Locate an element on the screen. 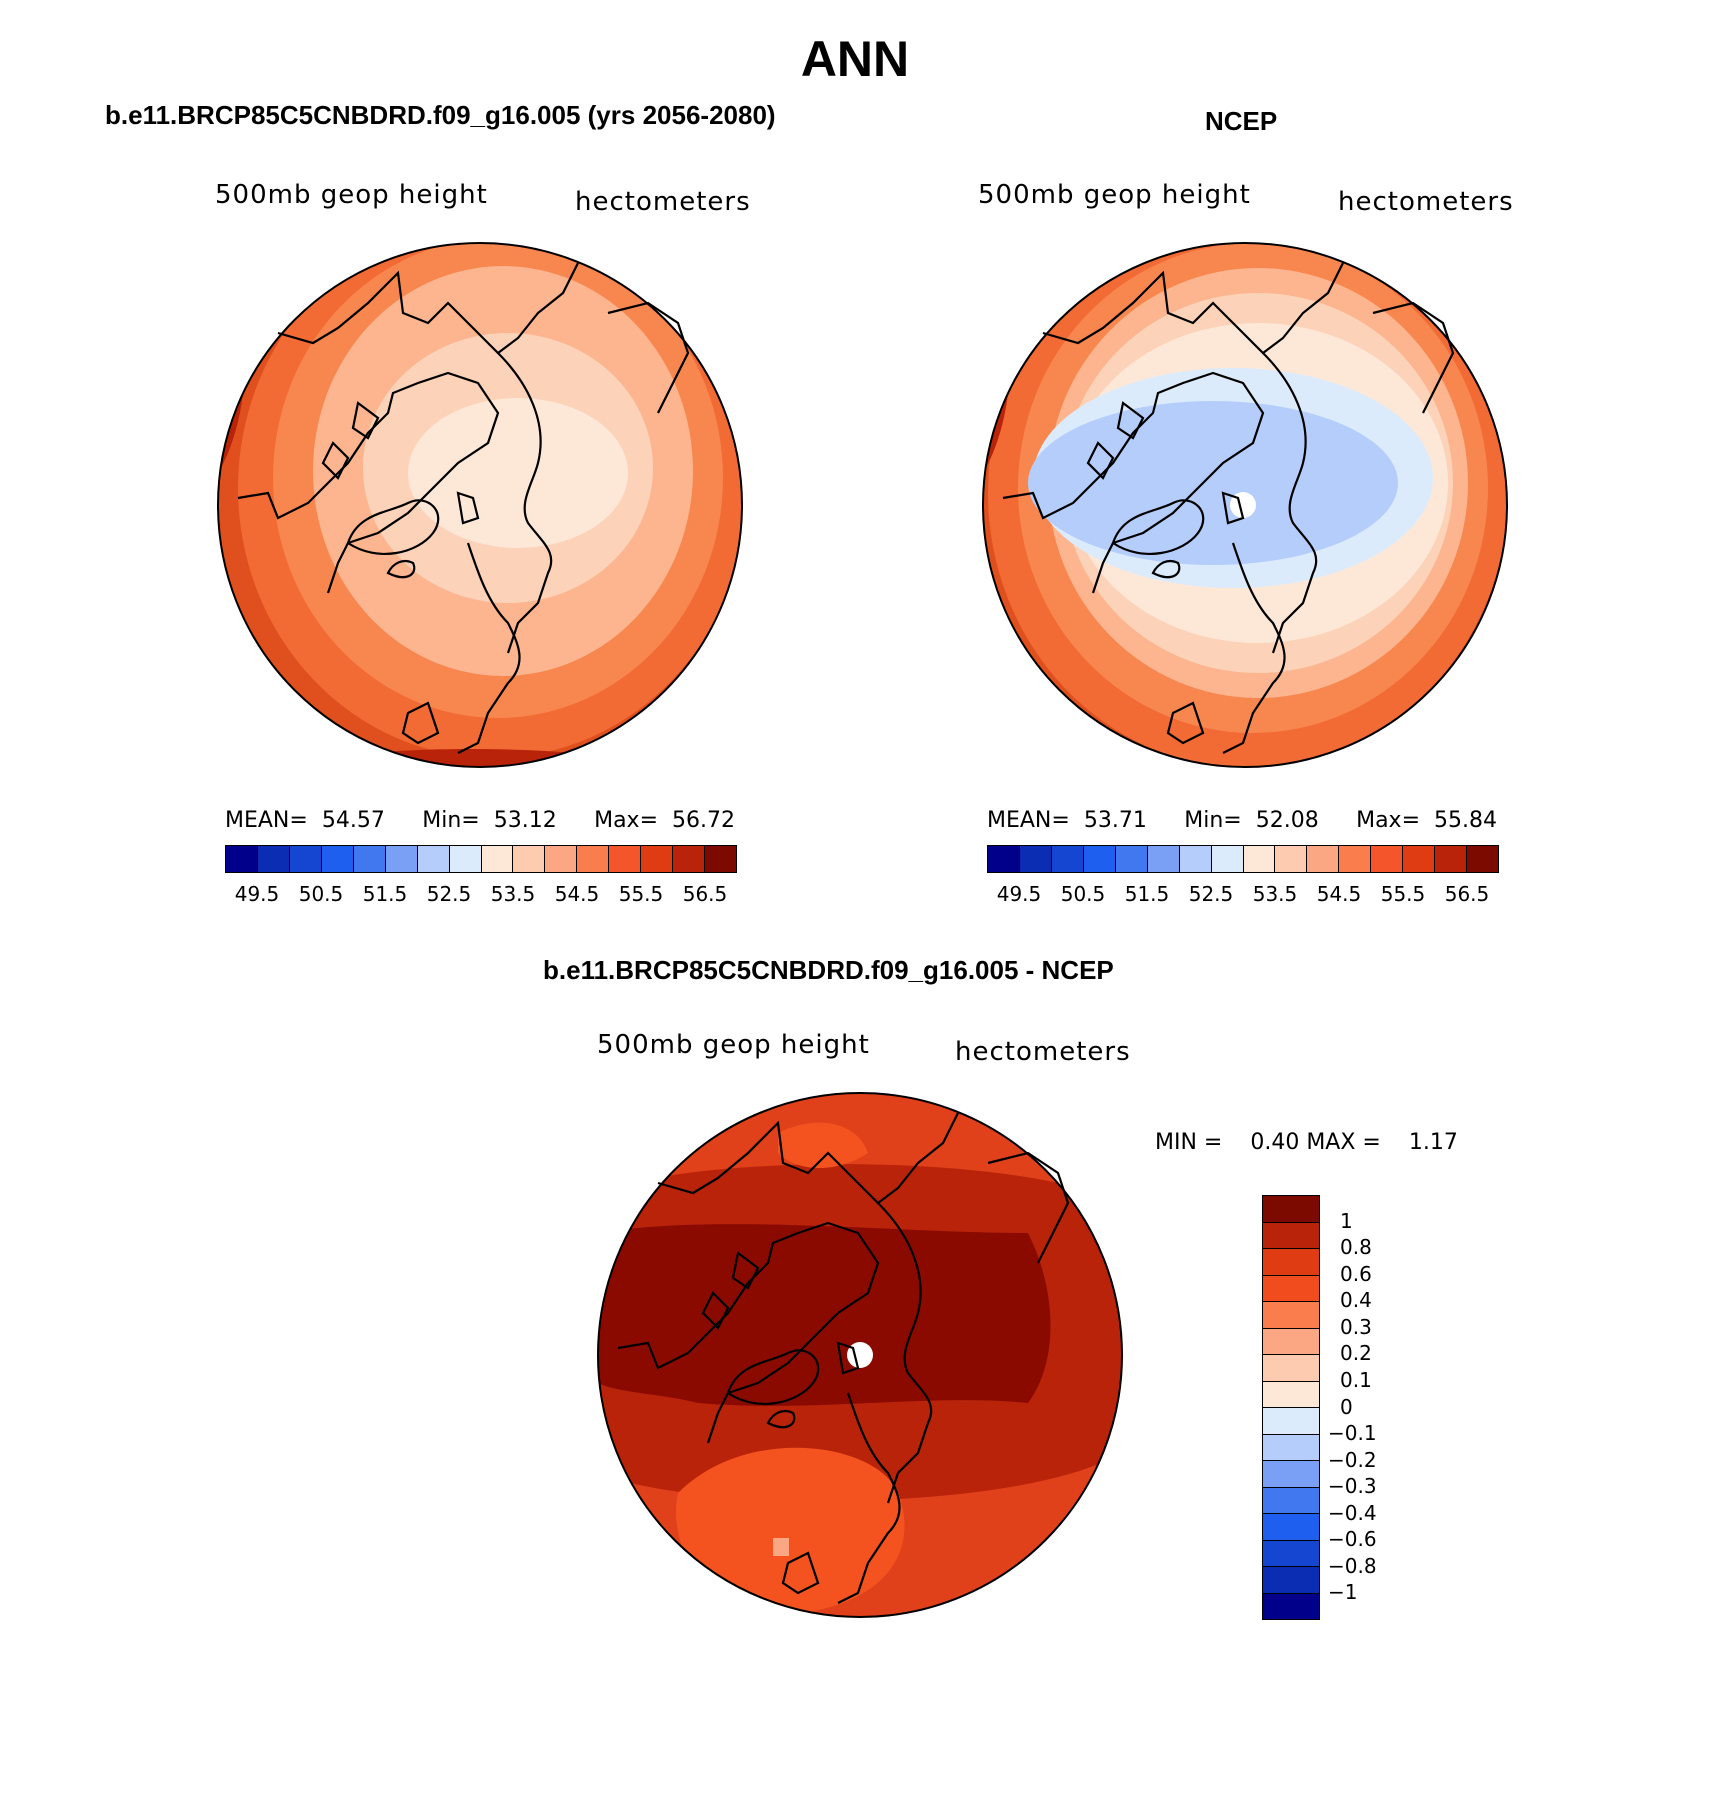 Image resolution: width=1710 pixels, height=1809 pixels. obs-stats: MEAN= 53.71 Min= 52.08 Max= 55.84 is located at coordinates (1242, 820).